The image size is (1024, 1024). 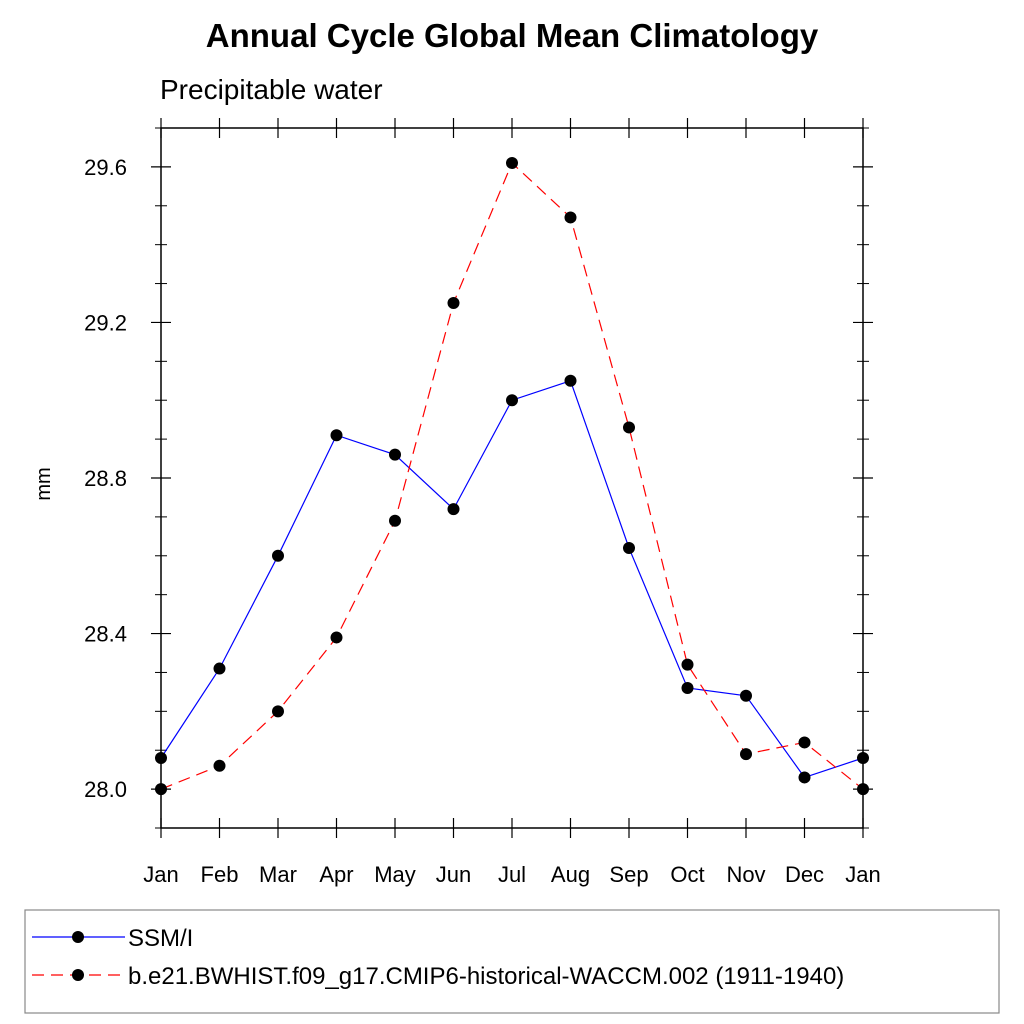 I want to click on chart-title: Annual Cycle Global Mean Climatology, so click(x=512, y=35).